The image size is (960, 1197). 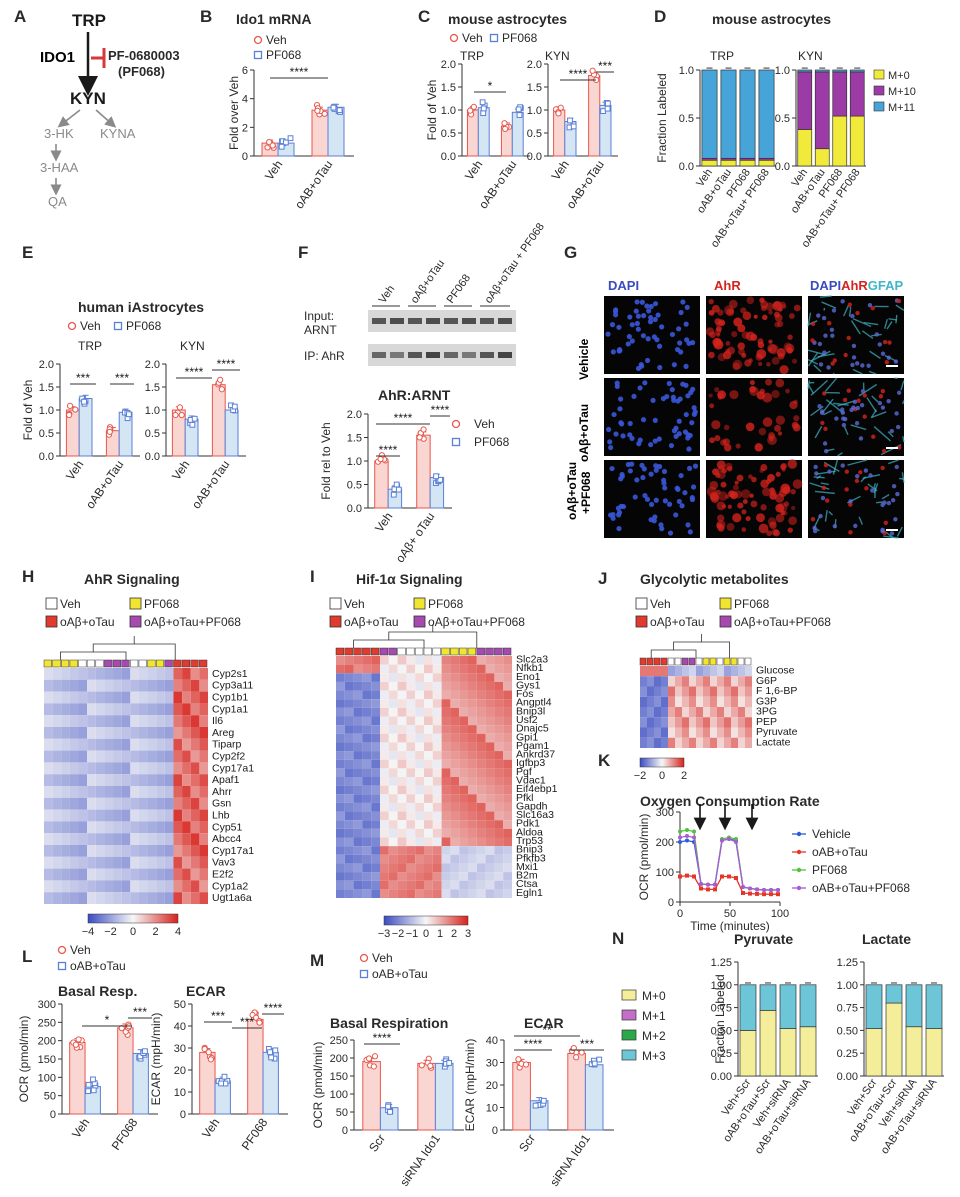 I want to click on y-tick-label: 6, so click(x=245, y=71).